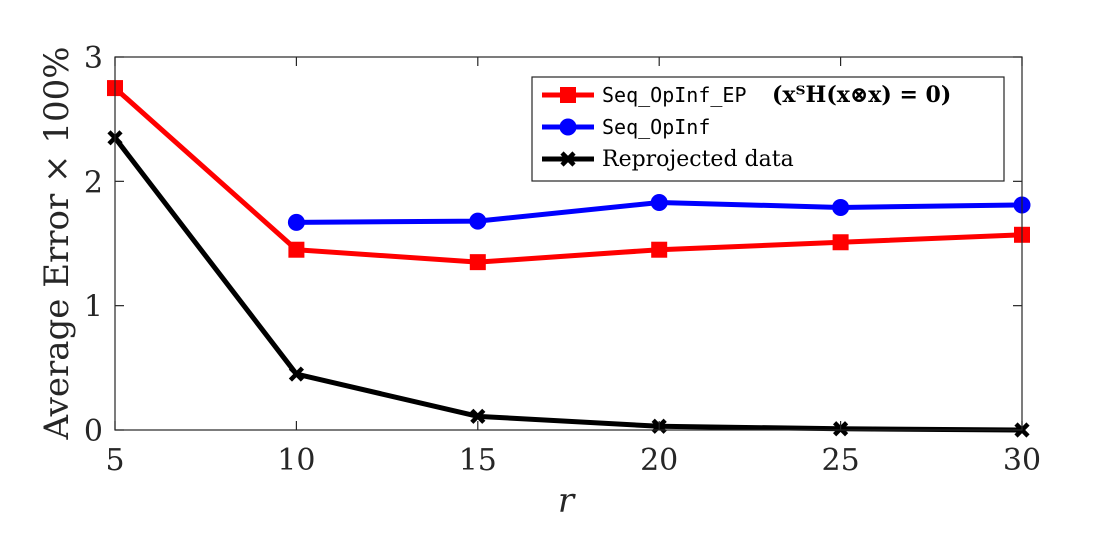  I want to click on legend-item: Seq_OpInf, so click(626, 127).